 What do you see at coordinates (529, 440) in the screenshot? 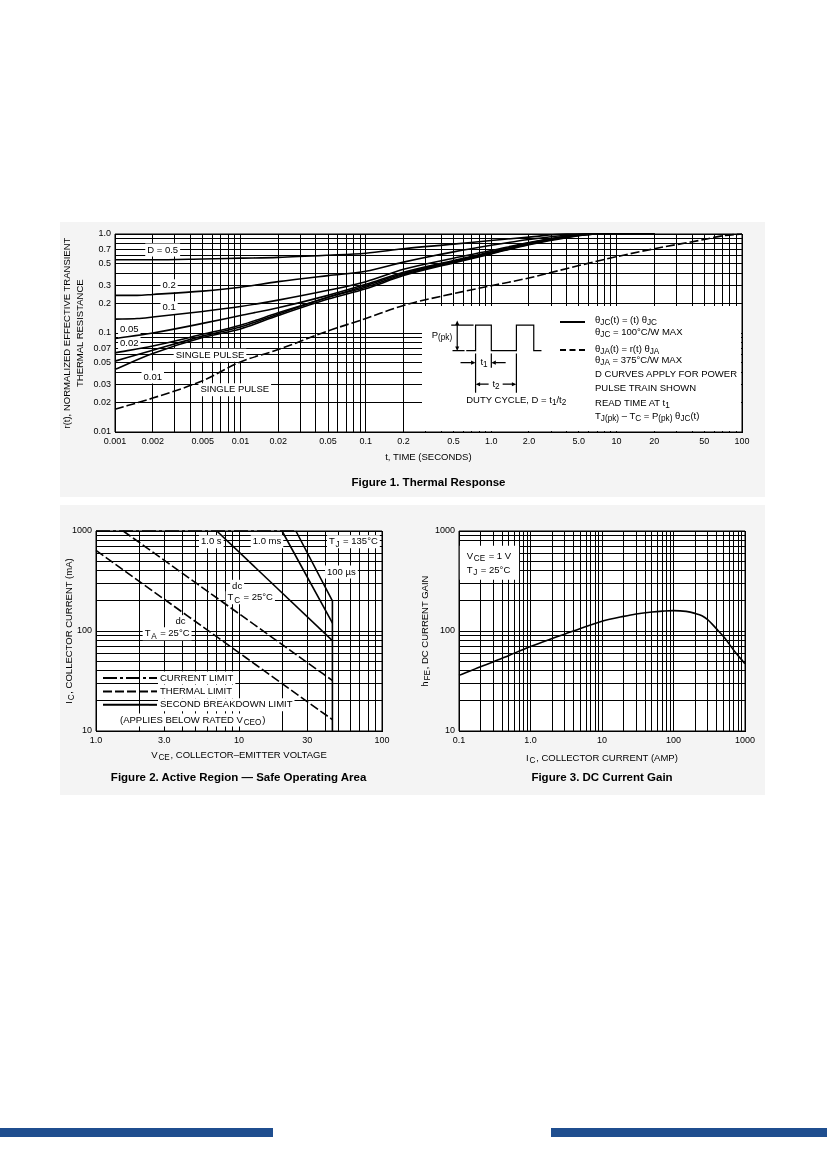
I see `x-tick-label: 2.0` at bounding box center [529, 440].